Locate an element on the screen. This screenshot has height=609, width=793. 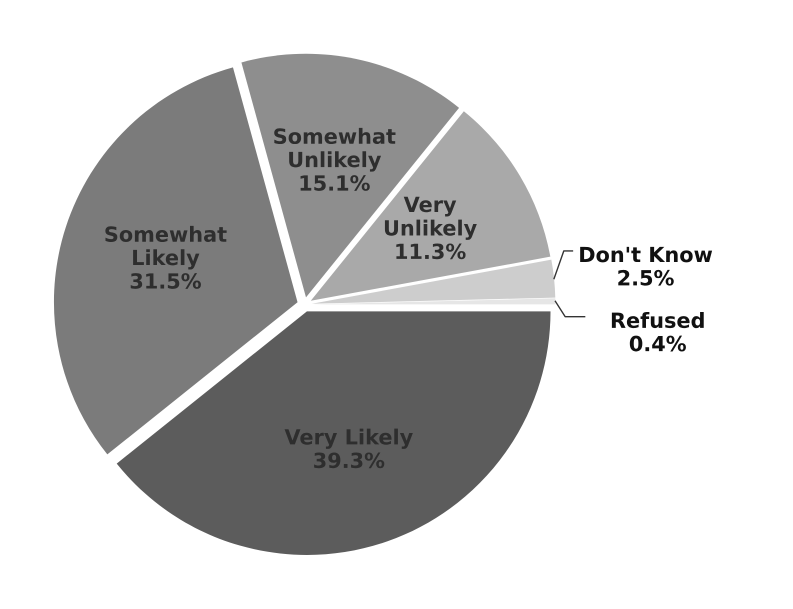
data-label: 11.3% is located at coordinates (431, 251).